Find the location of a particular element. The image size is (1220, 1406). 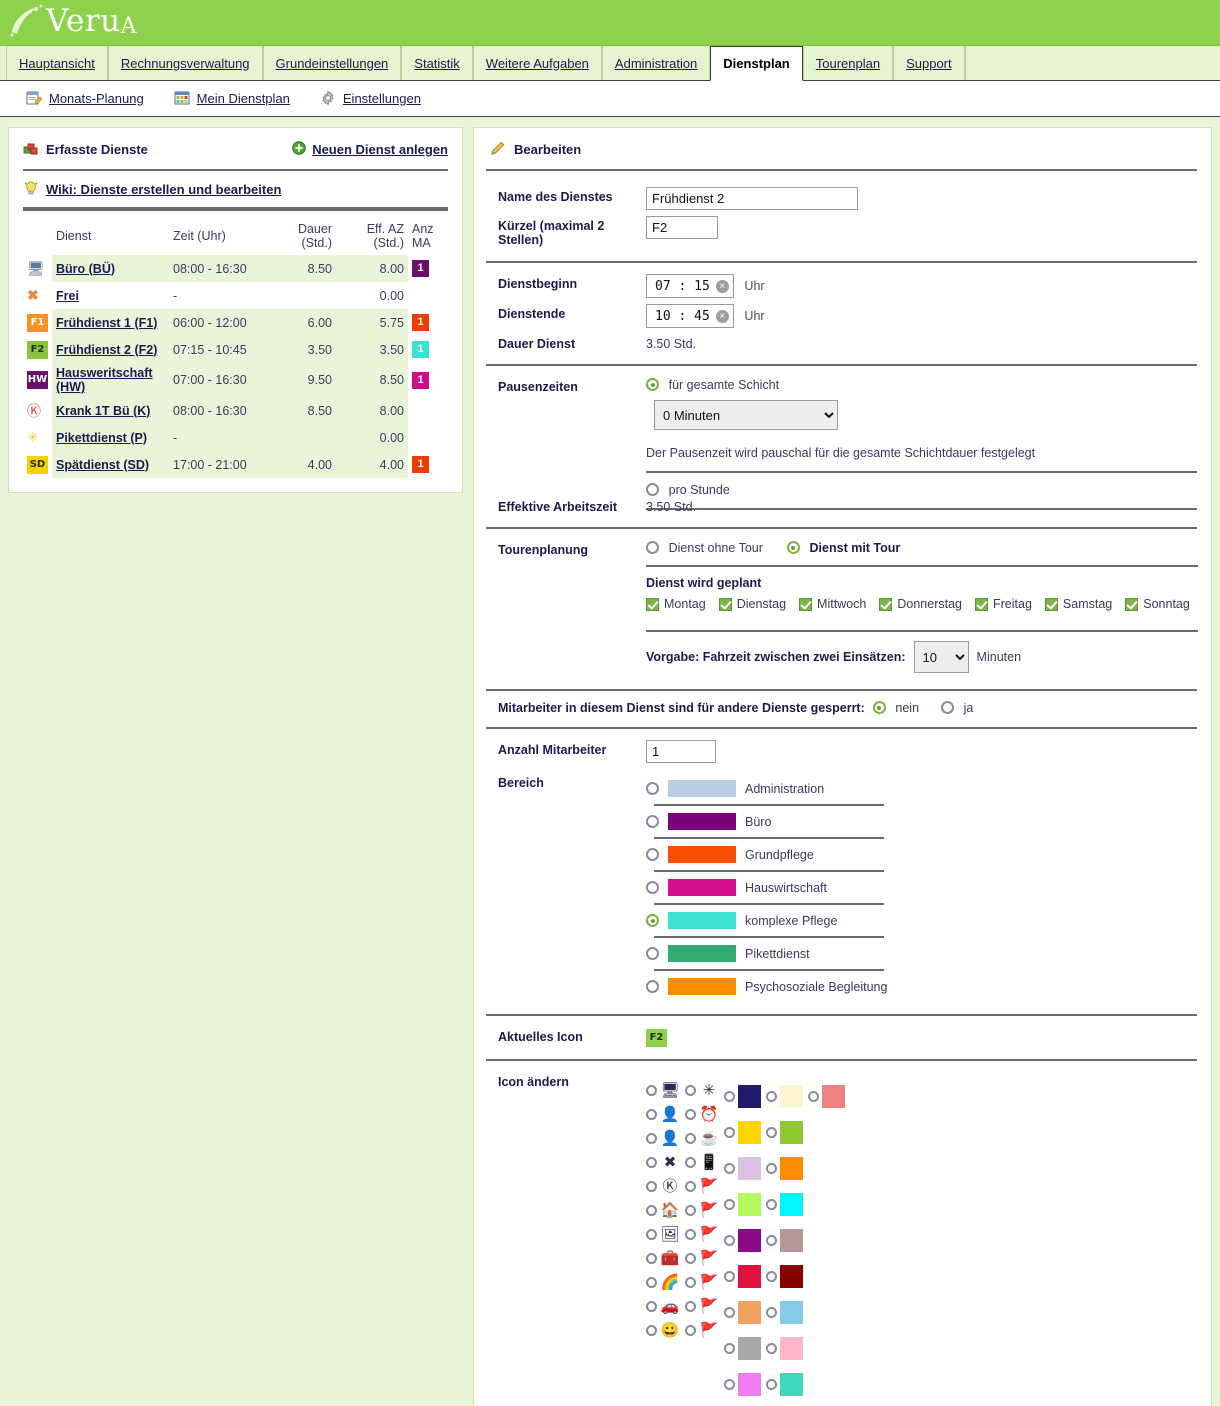

radio-ohne-tour is located at coordinates (652, 547).